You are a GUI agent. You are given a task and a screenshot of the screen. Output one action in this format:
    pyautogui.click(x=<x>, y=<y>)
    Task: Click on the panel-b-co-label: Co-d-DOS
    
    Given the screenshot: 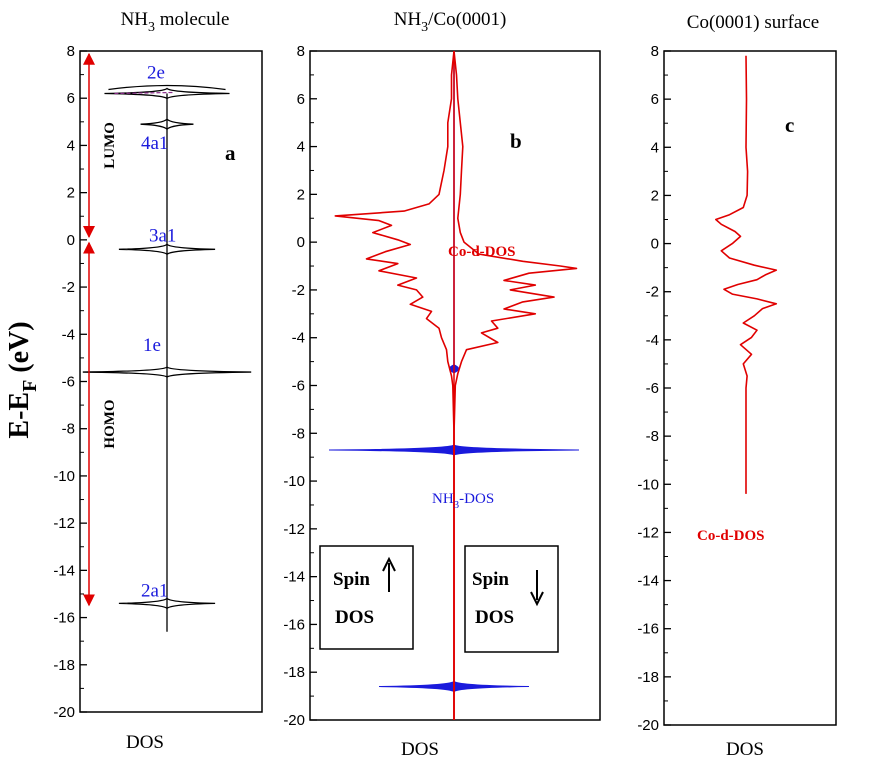 What is the action you would take?
    pyautogui.click(x=482, y=252)
    